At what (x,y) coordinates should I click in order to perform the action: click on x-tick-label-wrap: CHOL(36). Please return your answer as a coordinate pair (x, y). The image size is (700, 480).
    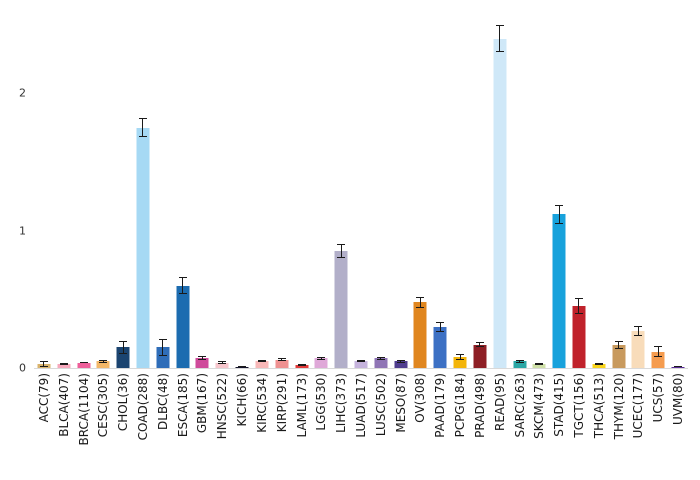
    Looking at the image, I should click on (123, 402).